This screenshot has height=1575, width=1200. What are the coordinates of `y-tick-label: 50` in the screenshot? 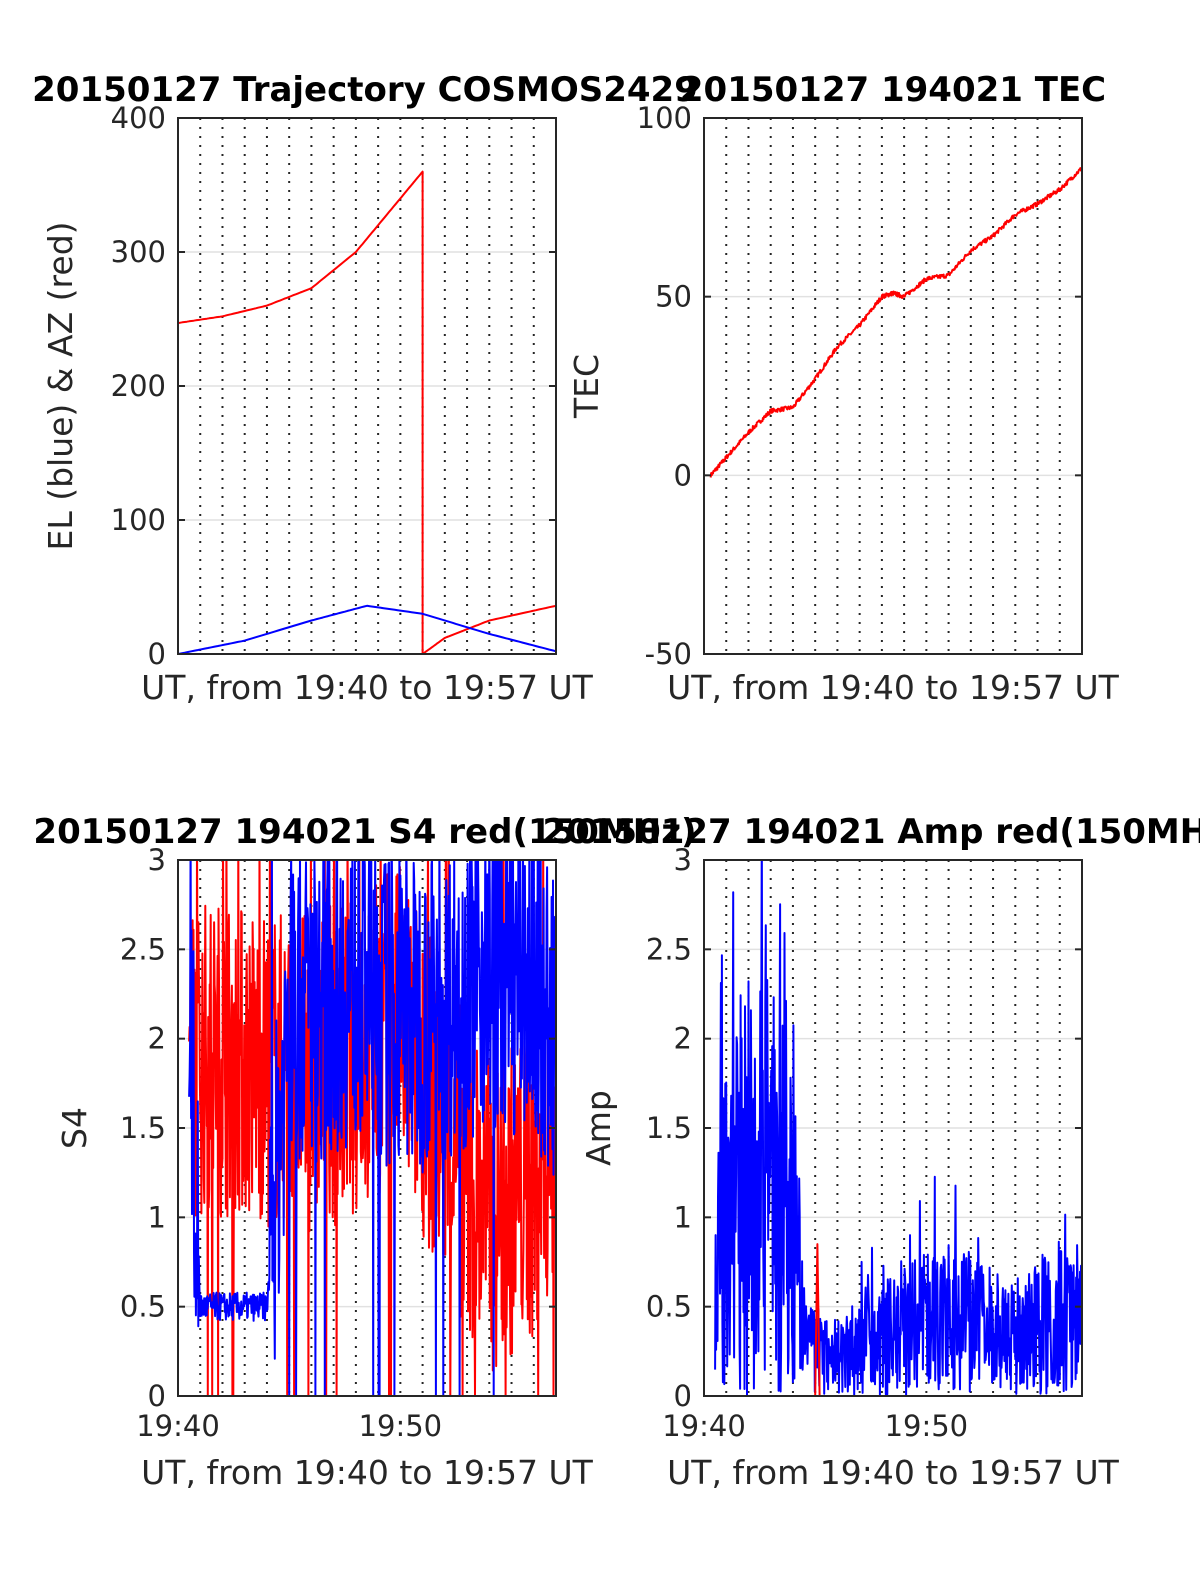 It's located at (673, 297).